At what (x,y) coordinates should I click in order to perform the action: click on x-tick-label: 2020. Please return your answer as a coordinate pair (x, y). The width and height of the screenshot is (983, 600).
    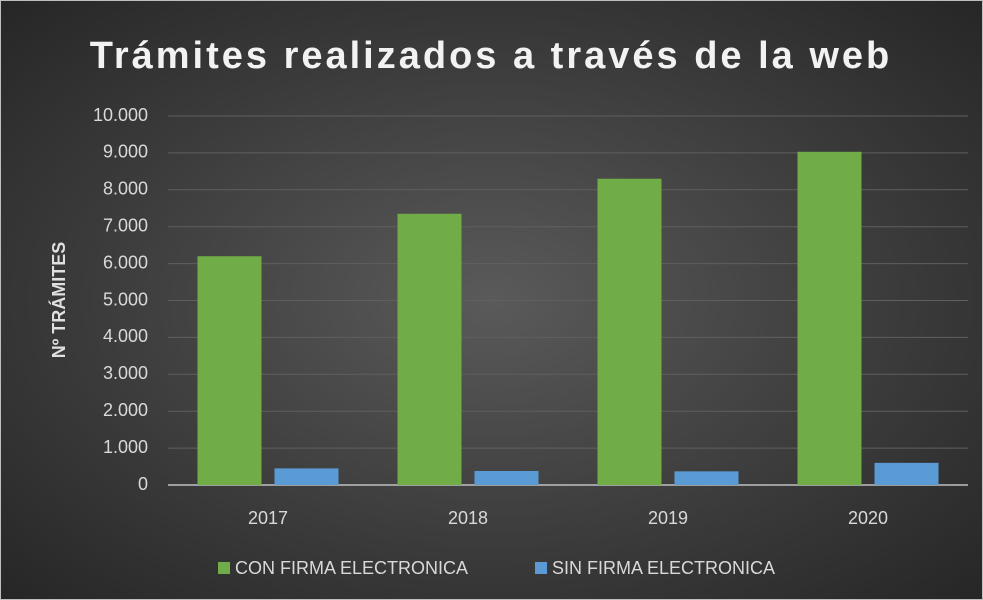
    Looking at the image, I should click on (868, 518).